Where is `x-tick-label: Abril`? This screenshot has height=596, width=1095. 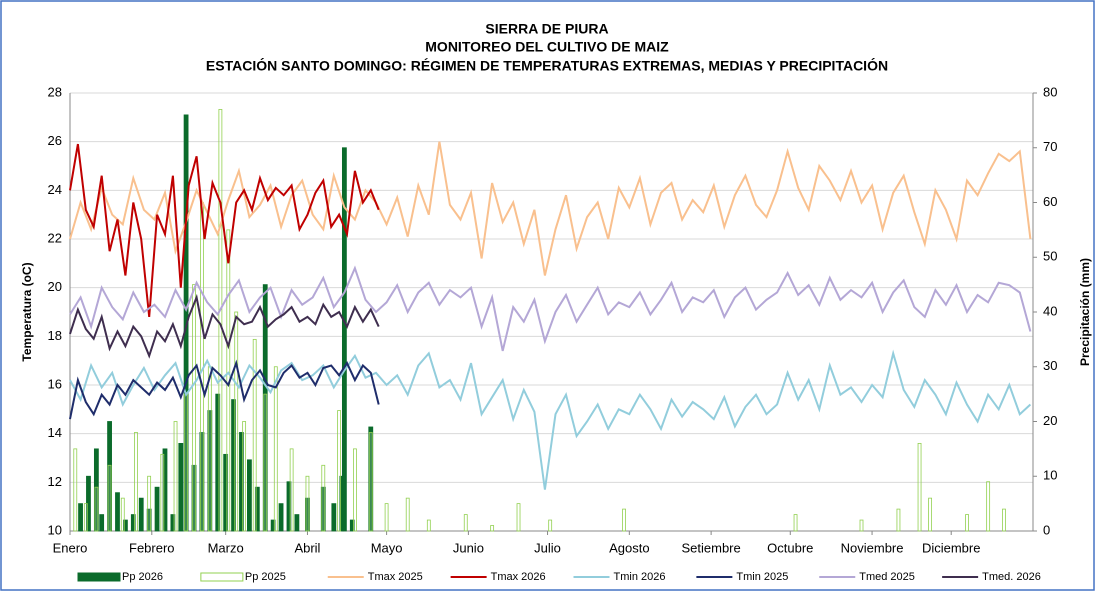 x-tick-label: Abril is located at coordinates (307, 547).